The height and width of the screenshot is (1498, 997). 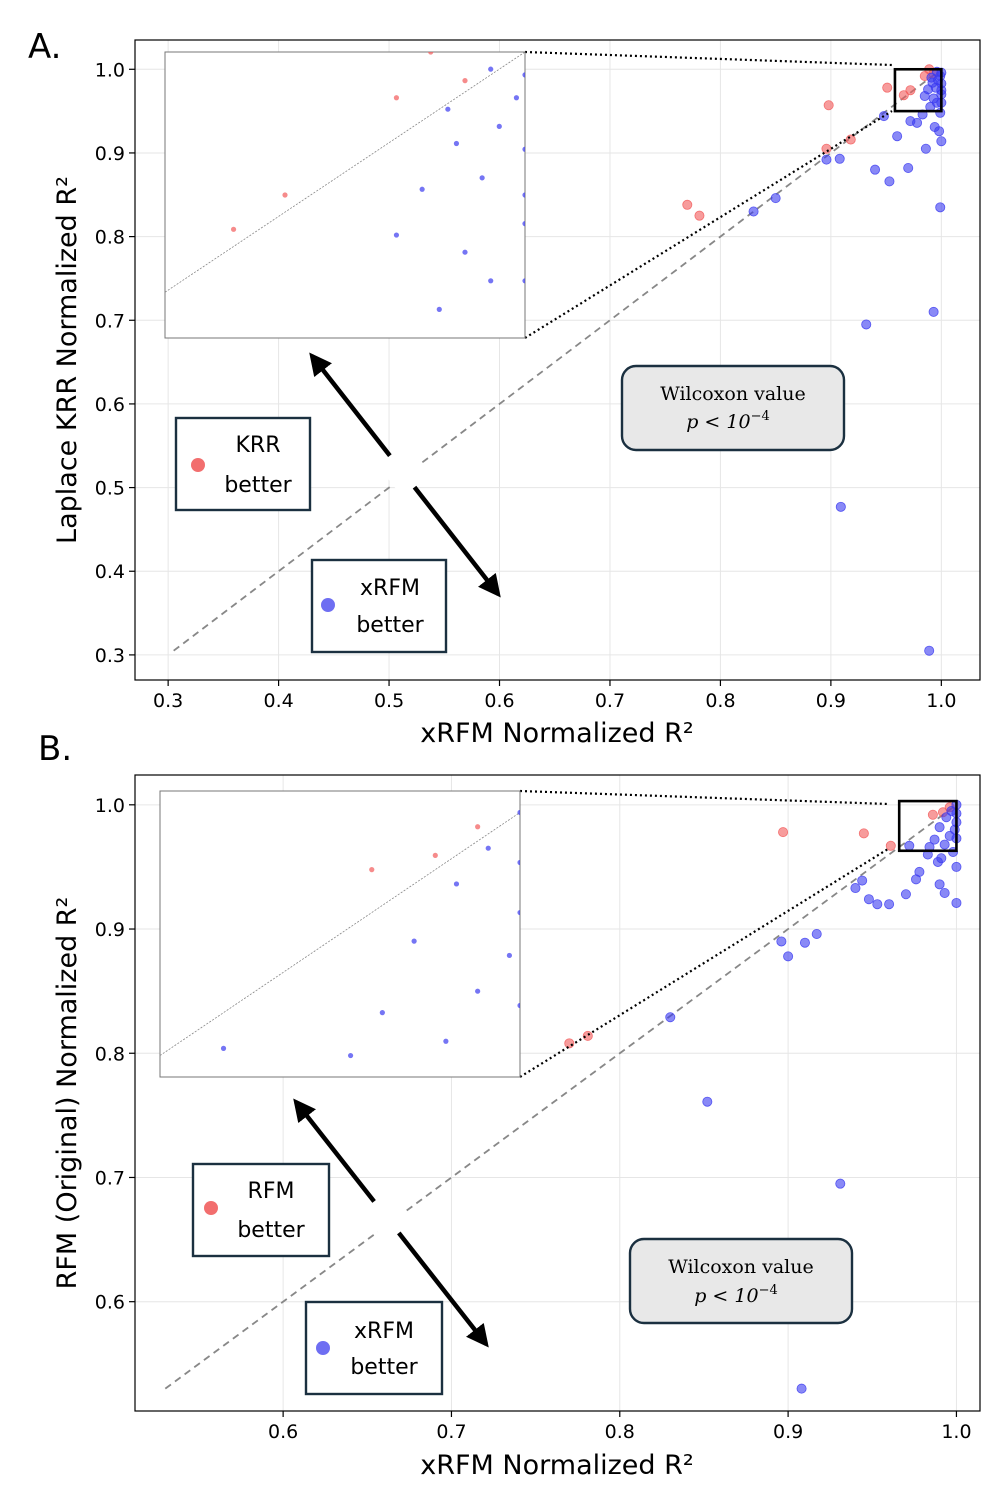 I want to click on panel-b-x-ticks: 0.6 0.7 0.8 0.9 1.0, so click(x=620, y=1427).